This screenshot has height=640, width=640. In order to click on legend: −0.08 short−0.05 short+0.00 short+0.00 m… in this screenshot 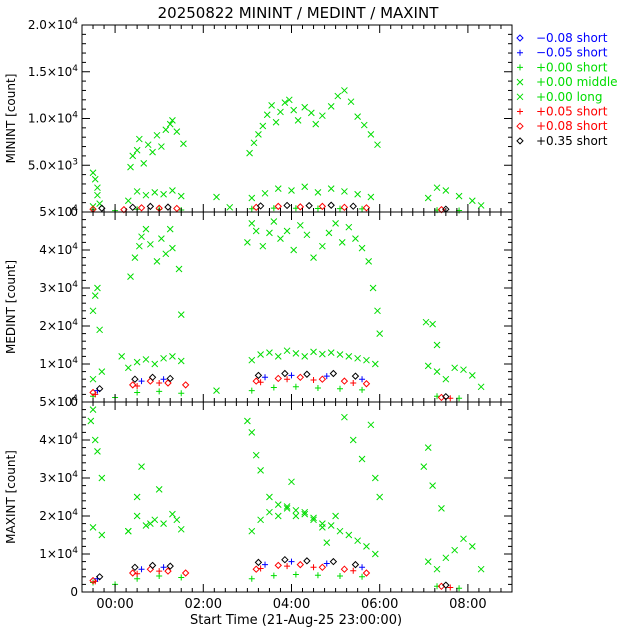, I will do `click(567, 89)`.